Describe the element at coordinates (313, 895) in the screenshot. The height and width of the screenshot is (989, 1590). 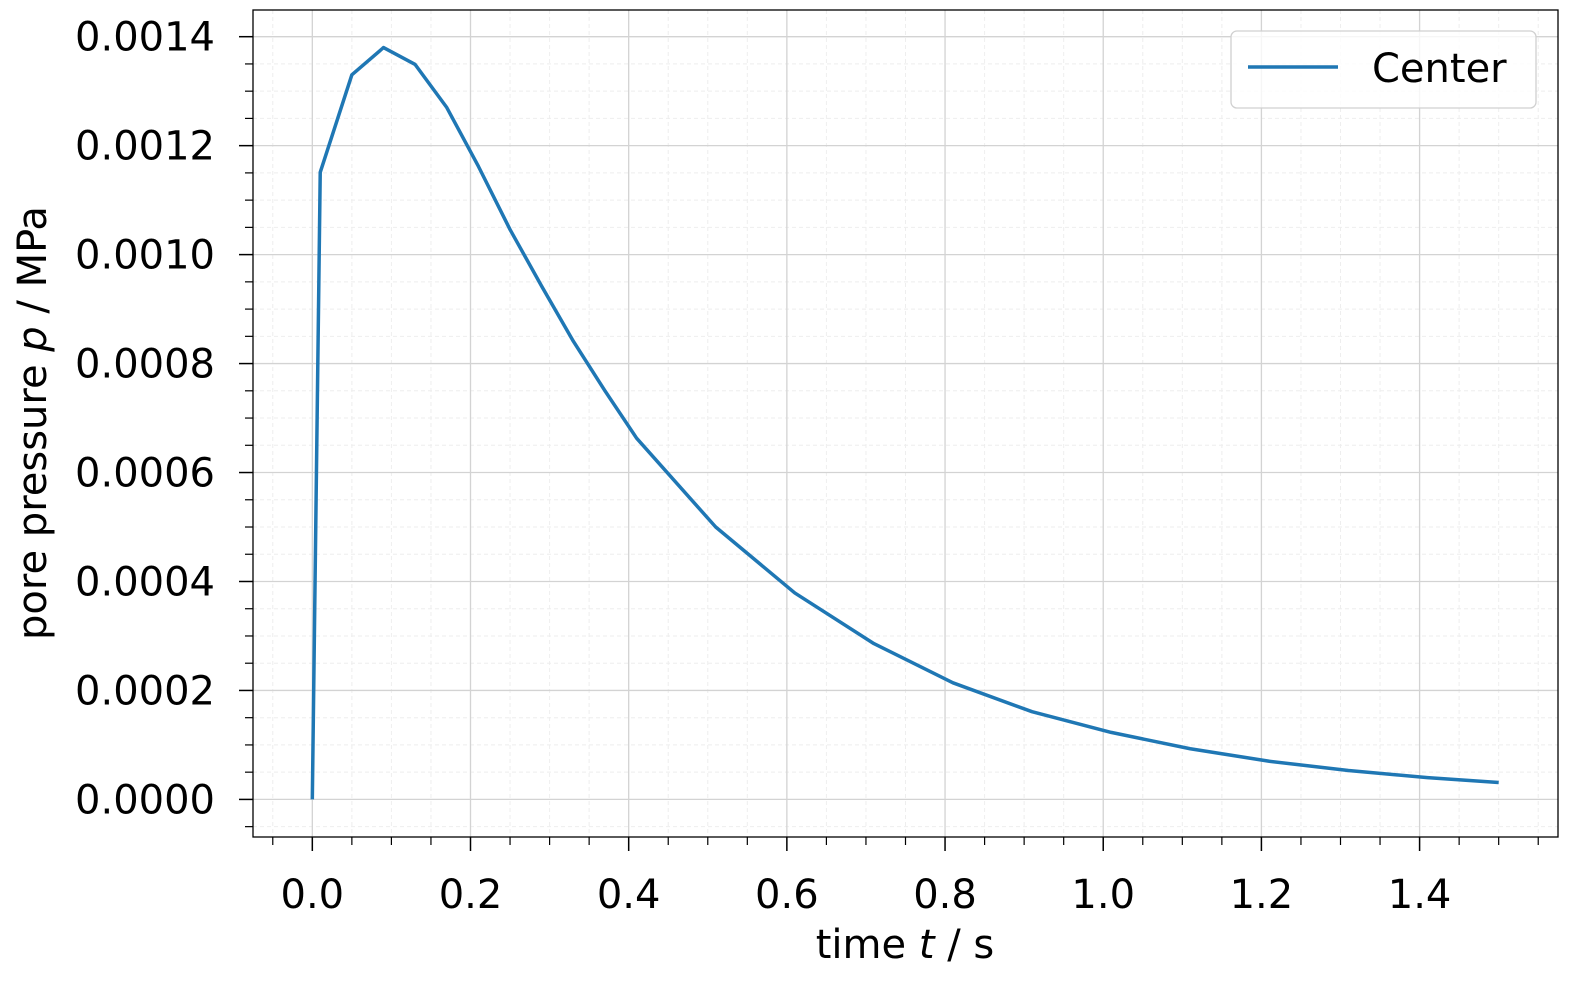
I see `x-tick-label: 0.0` at that location.